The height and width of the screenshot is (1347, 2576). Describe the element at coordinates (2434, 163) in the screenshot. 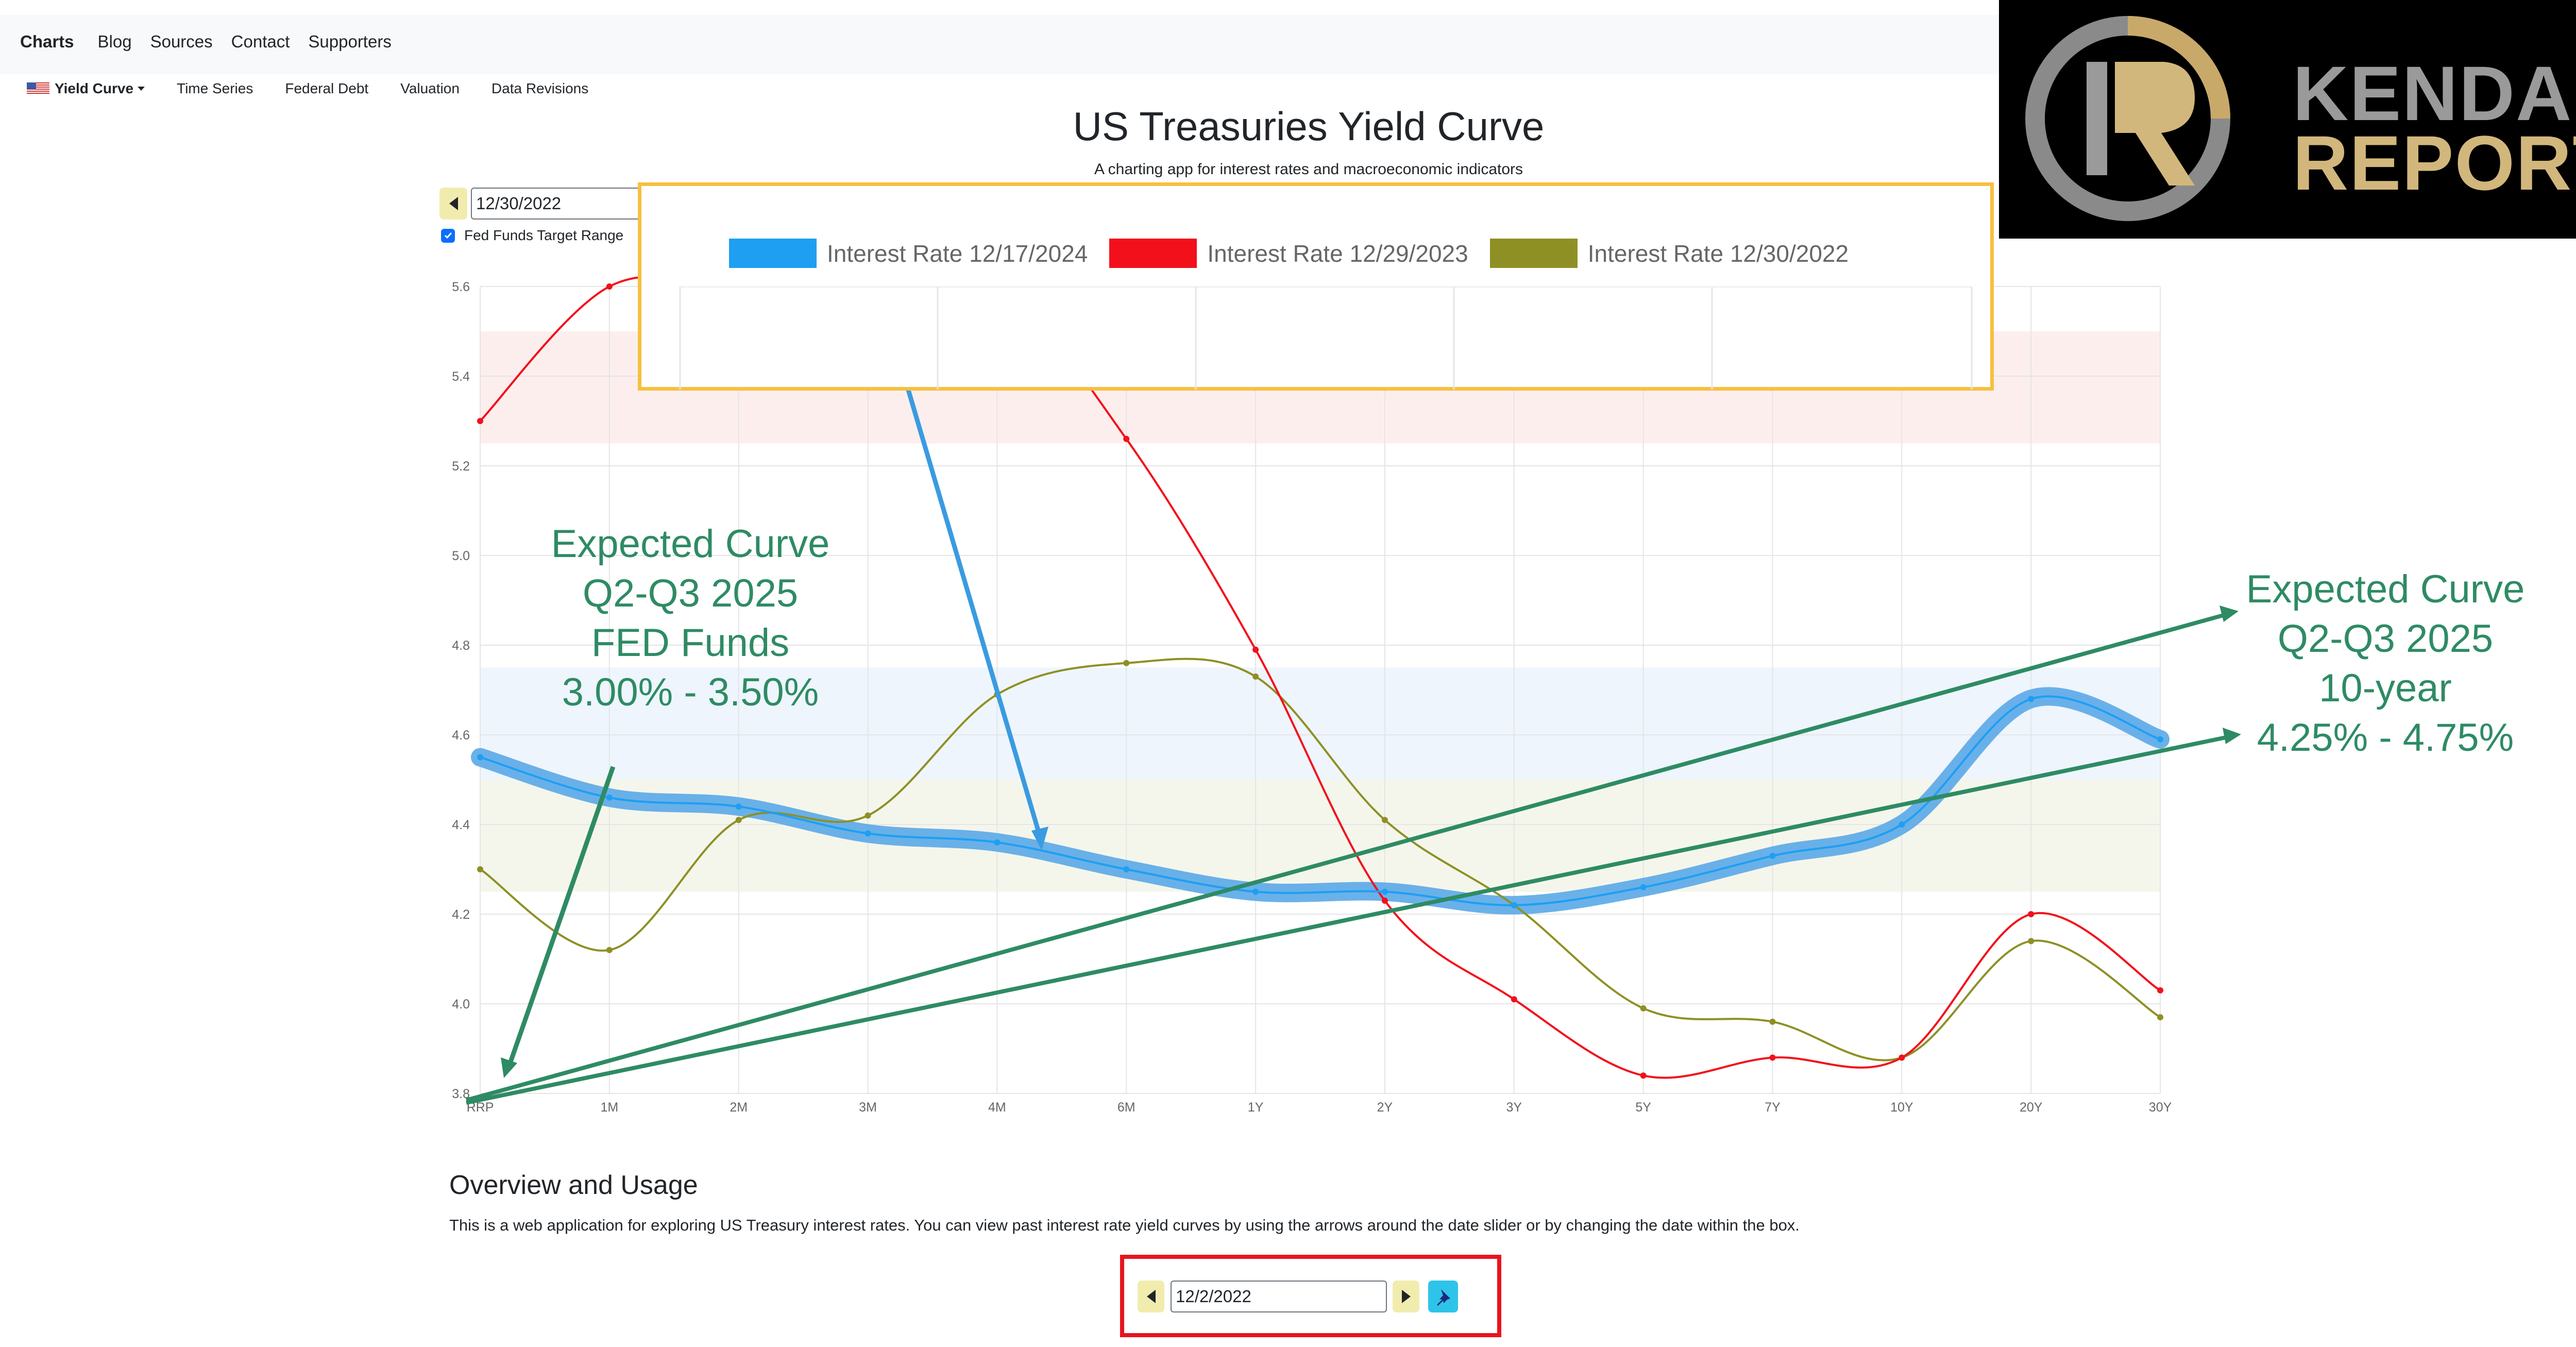

I see `logo-text-report: REPORT` at that location.